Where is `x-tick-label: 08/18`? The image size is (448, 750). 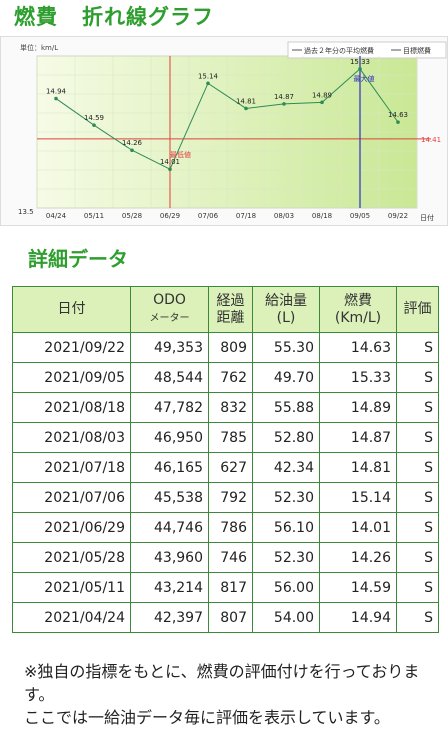 x-tick-label: 08/18 is located at coordinates (322, 216).